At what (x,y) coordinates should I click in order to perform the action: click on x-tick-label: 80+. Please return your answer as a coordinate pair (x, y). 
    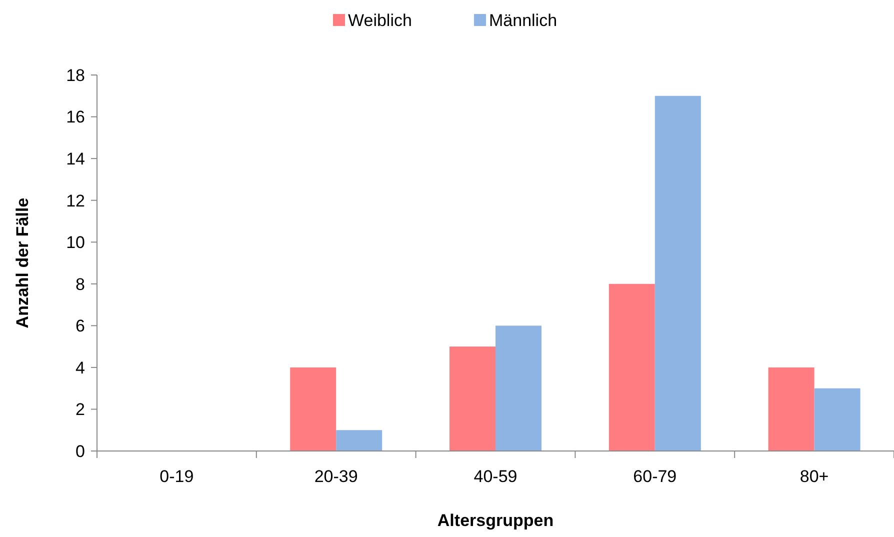
    Looking at the image, I should click on (814, 476).